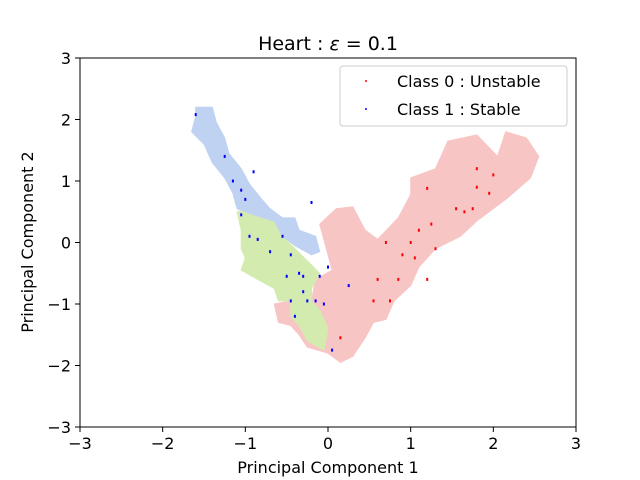  I want to click on x-axis-label: Principal Component 1, so click(327, 467).